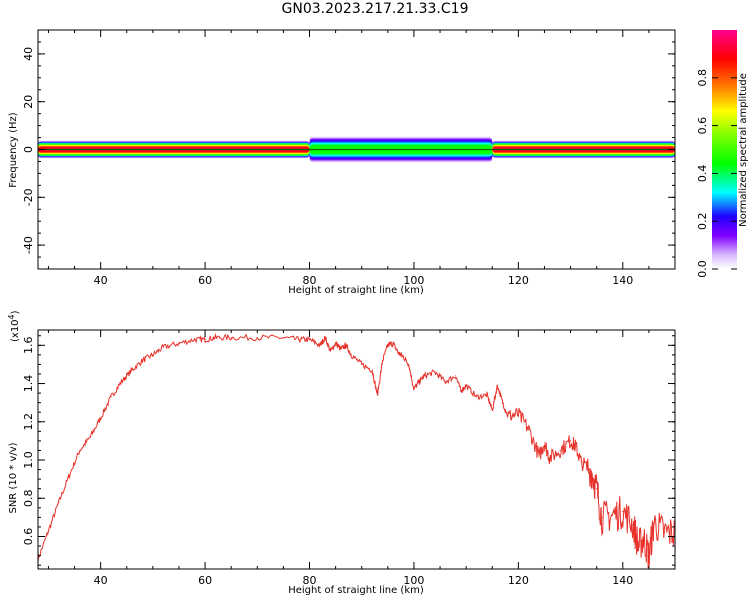 This screenshot has width=750, height=600. What do you see at coordinates (28, 197) in the screenshot?
I see `y-tick-label: -20` at bounding box center [28, 197].